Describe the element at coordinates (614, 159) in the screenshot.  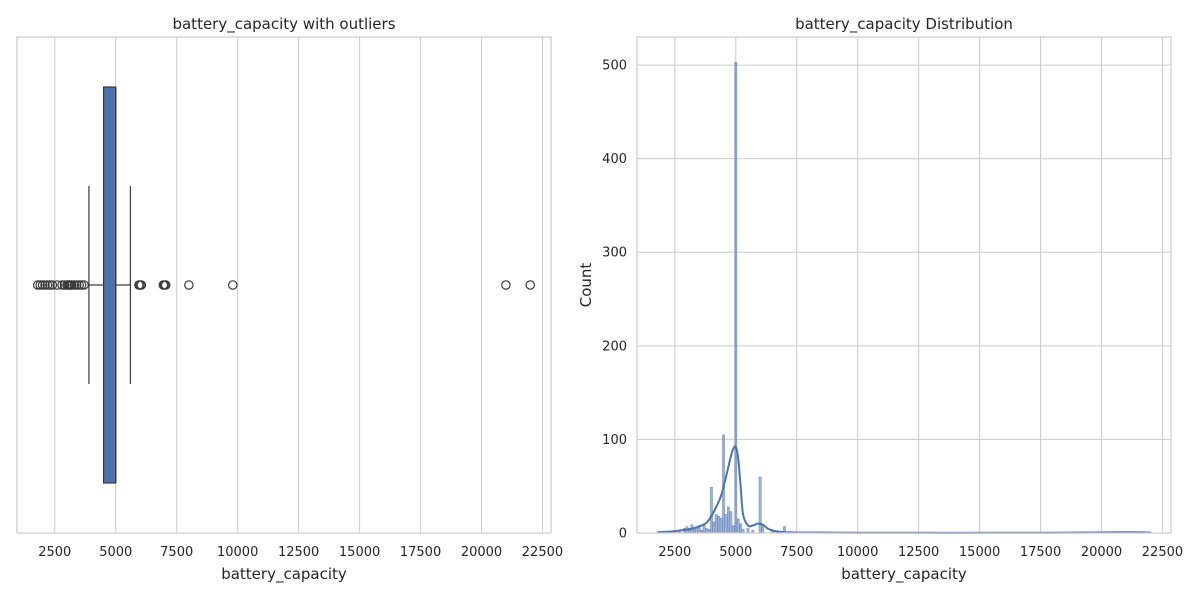
I see `histogram-y-tick-label: 400` at that location.